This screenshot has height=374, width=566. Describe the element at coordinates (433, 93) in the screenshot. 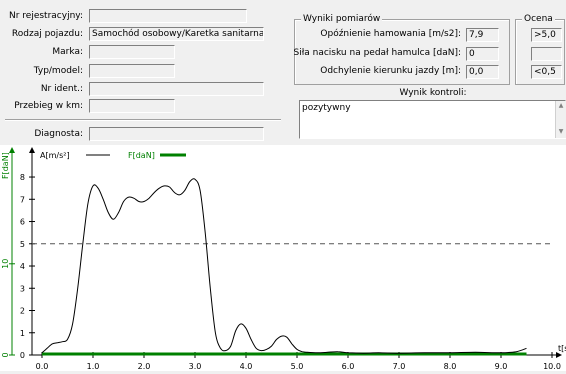

I see `wynik-kontroli-label: Wynik kontroli:` at that location.